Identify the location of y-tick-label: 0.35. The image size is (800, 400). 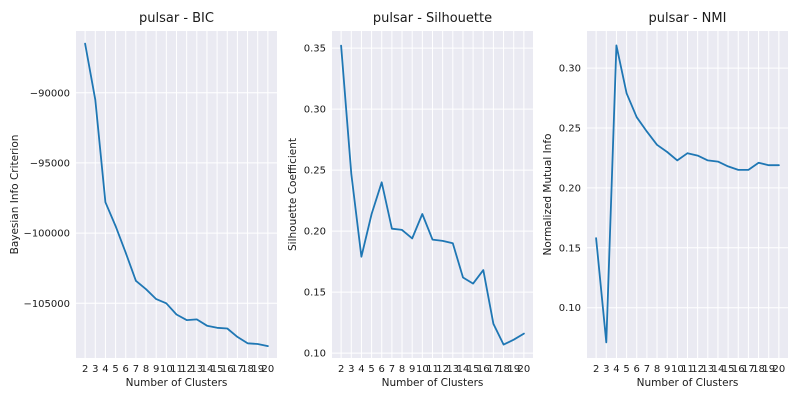
(315, 49).